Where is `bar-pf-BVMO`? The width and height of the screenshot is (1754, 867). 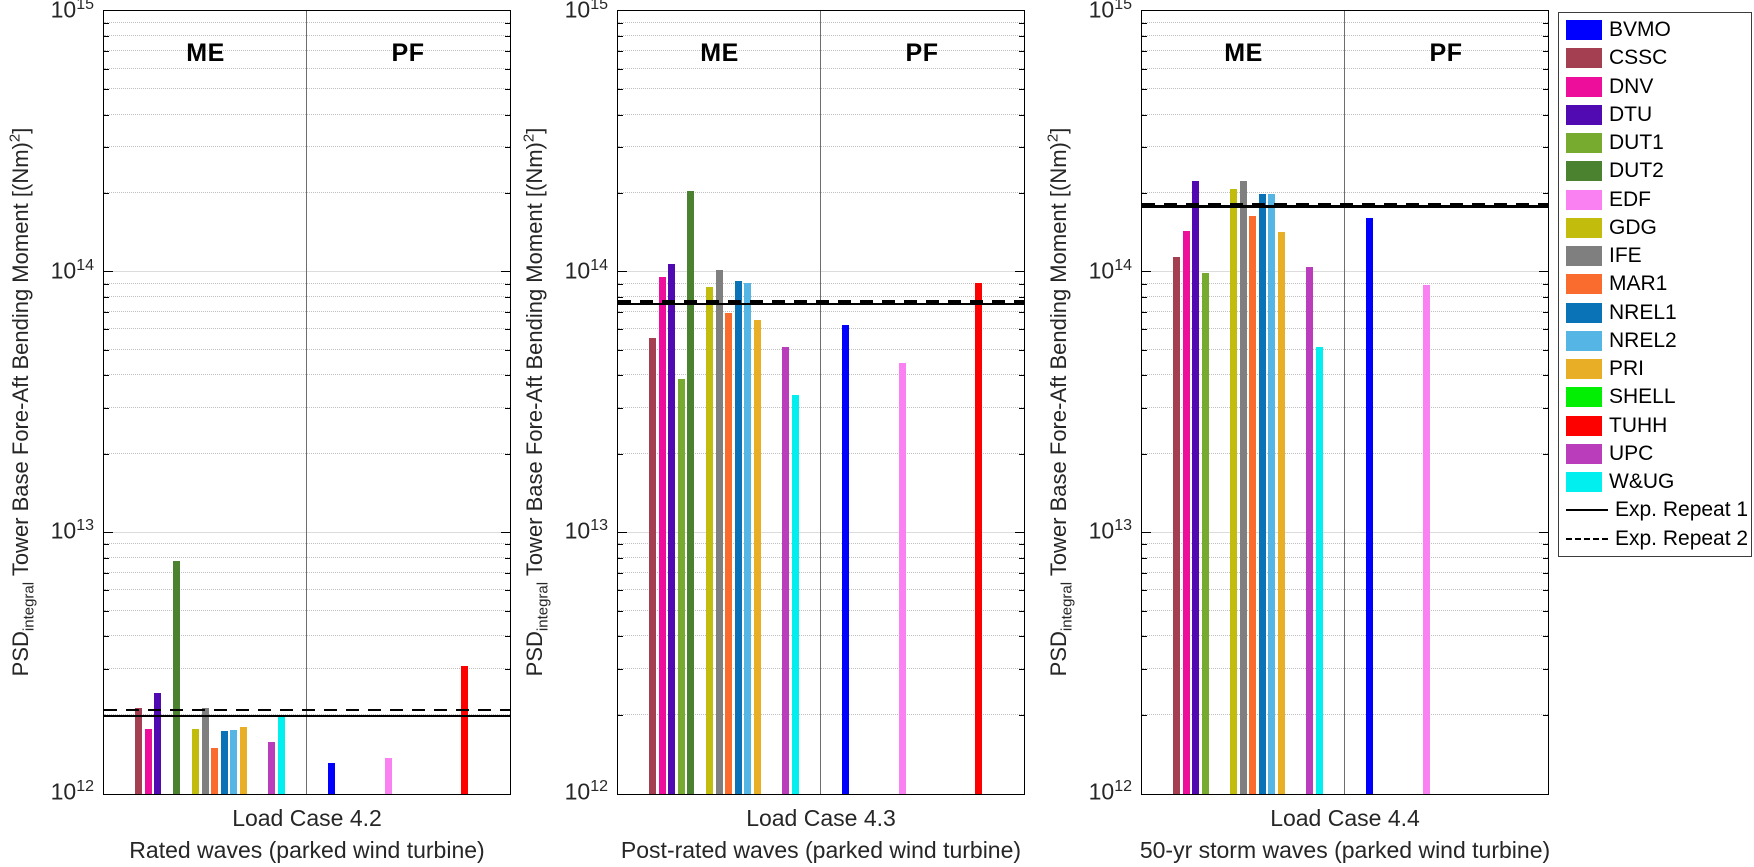
bar-pf-BVMO is located at coordinates (331, 778).